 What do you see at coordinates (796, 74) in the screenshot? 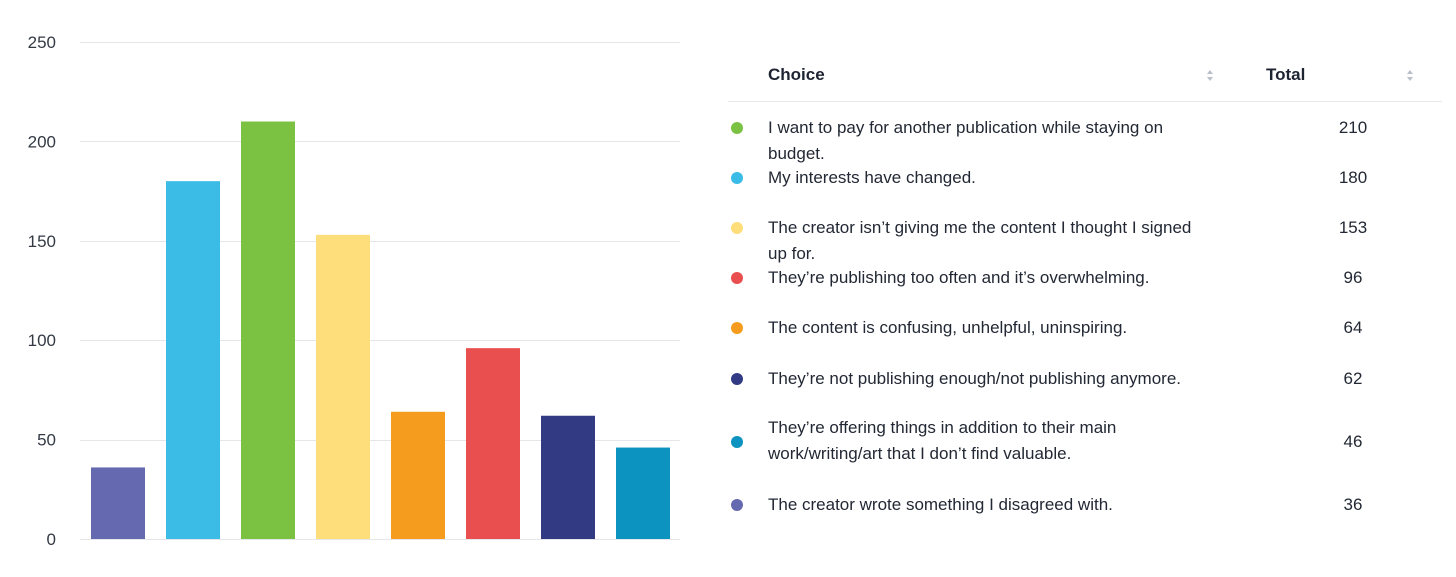
I see `column-header-choice: Choice` at bounding box center [796, 74].